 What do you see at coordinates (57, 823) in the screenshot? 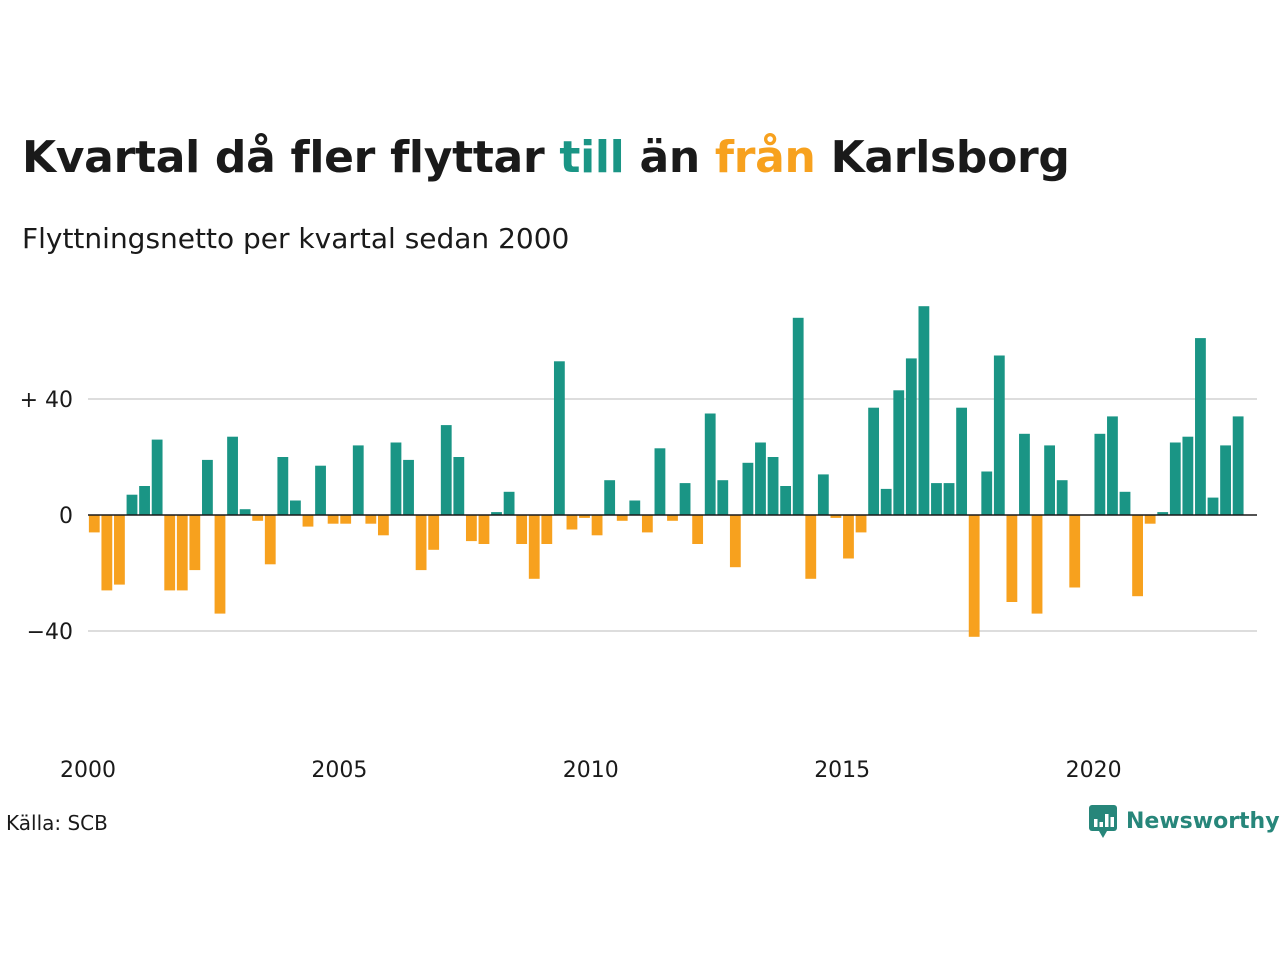
I see `source-note: Källa: SCB` at bounding box center [57, 823].